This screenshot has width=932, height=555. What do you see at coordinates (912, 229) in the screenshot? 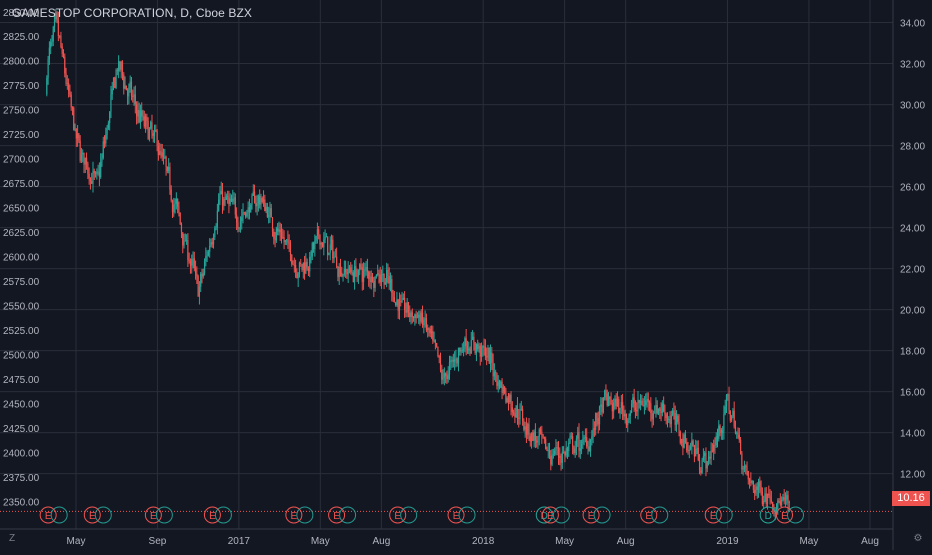
I see `right-axis-tick-label: 24.00` at bounding box center [912, 229].